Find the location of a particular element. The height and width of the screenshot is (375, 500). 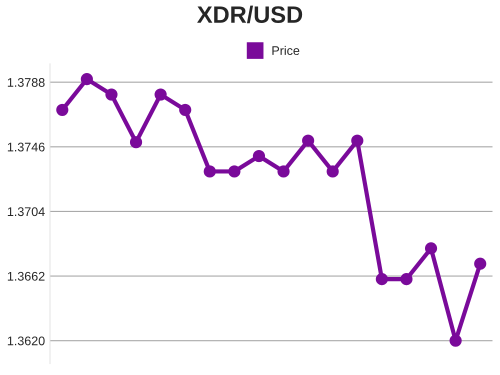

chart-title: XDR/USD is located at coordinates (249, 15).